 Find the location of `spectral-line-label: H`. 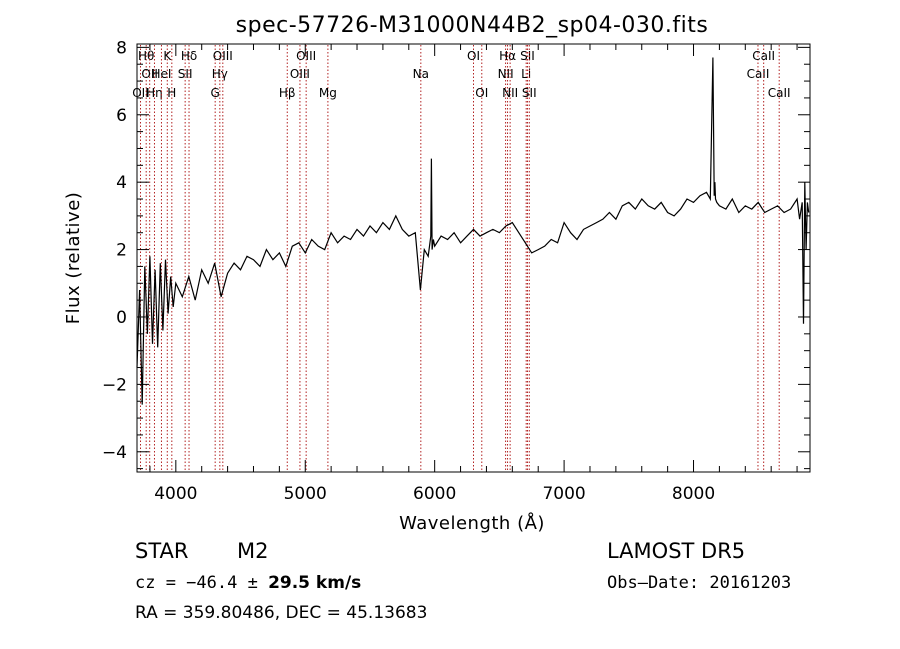

spectral-line-label: H is located at coordinates (171, 93).